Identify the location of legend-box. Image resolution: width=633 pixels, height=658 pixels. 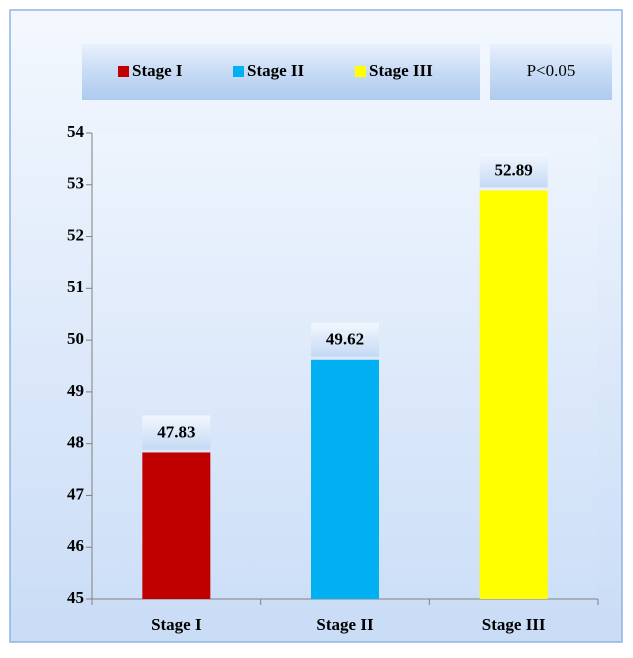
(281, 72).